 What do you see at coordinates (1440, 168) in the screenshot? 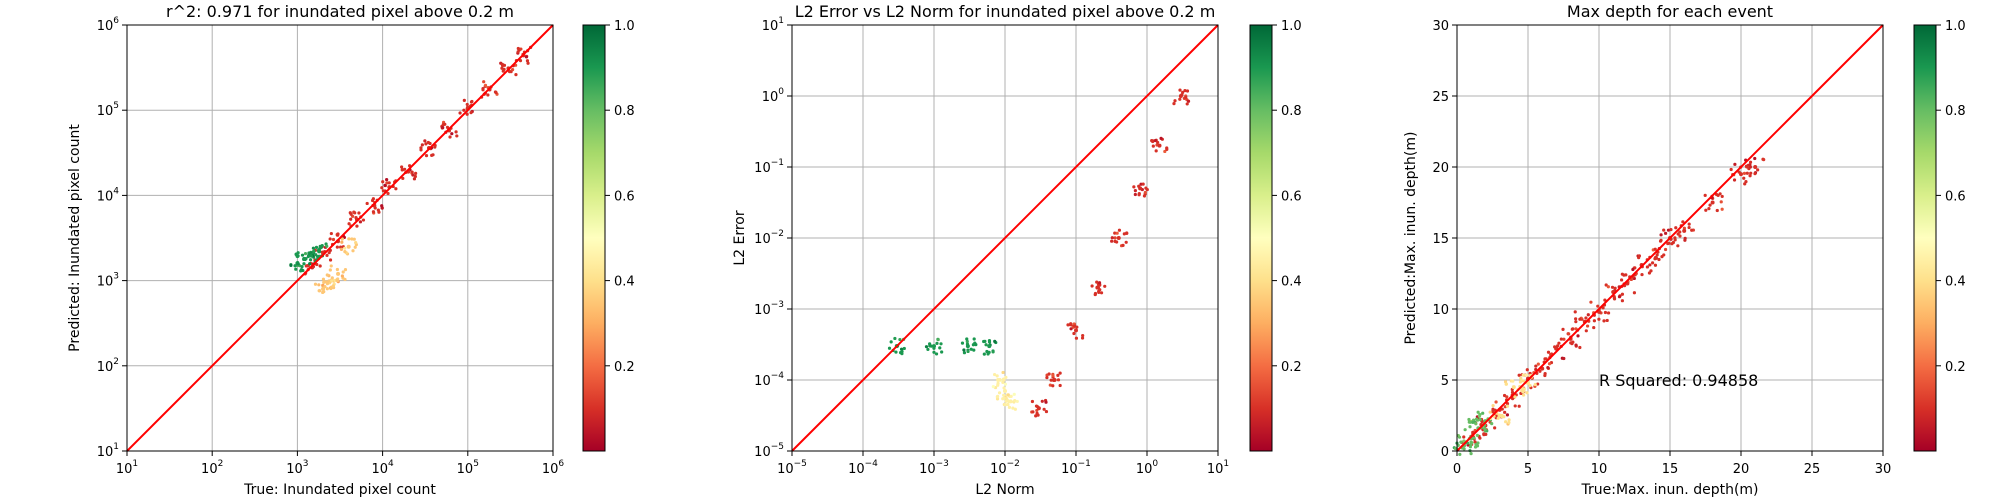
I see `y-tick-label: 20` at bounding box center [1440, 168].